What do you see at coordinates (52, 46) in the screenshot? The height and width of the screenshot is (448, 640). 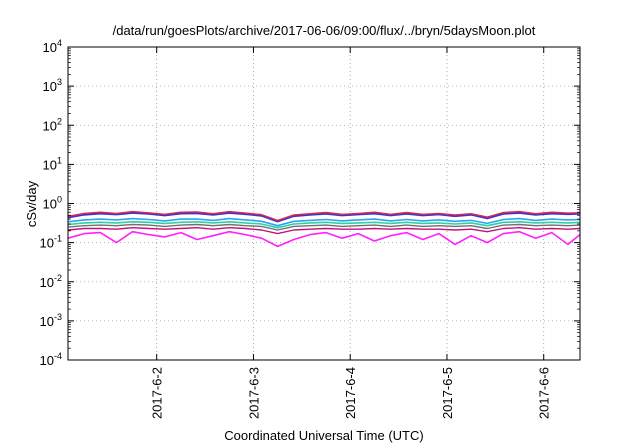 I see `y-tick-label: 10⁴` at bounding box center [52, 46].